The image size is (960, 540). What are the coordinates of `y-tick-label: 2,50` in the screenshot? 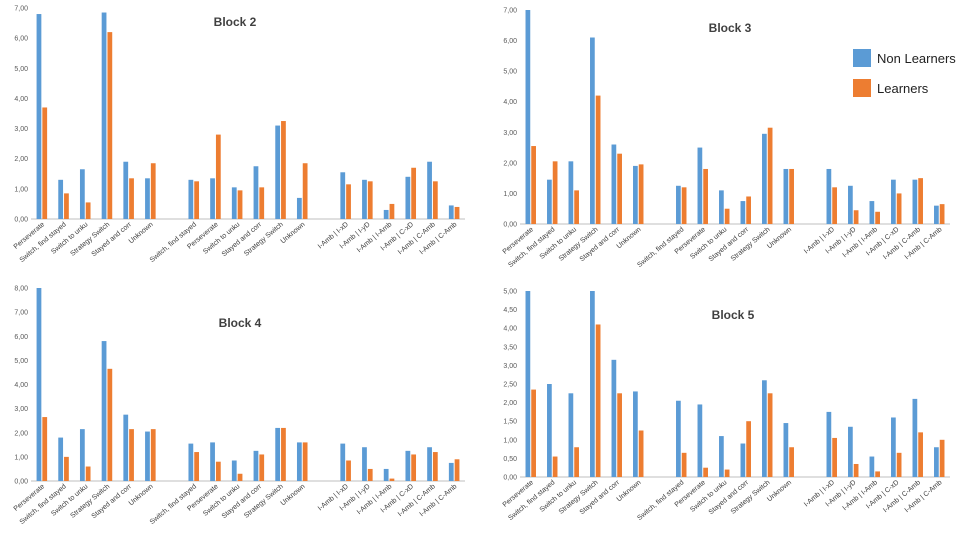 It's located at (510, 385).